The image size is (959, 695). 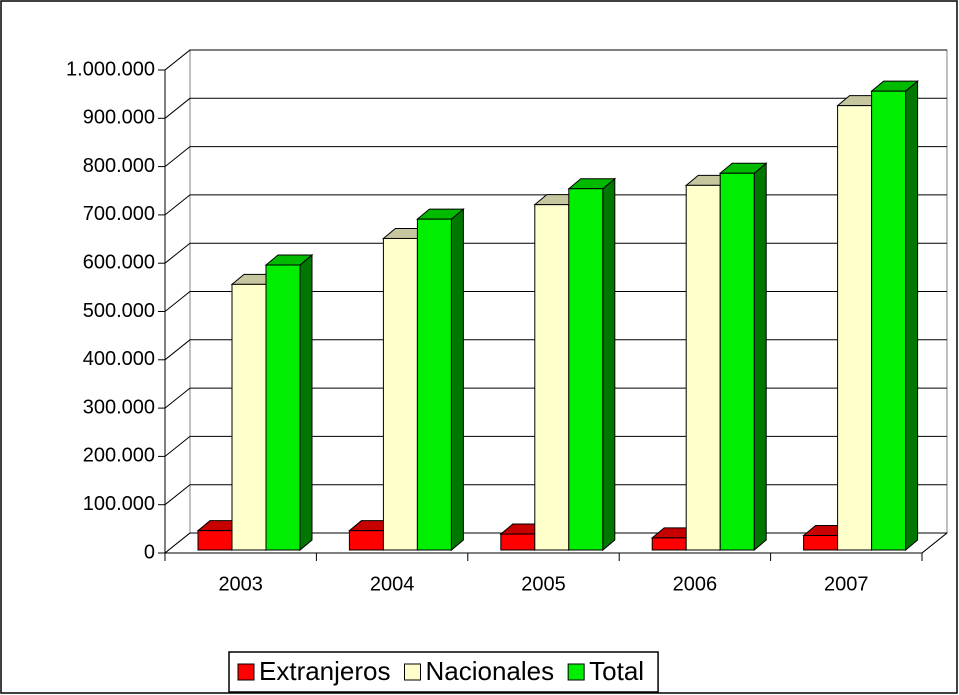 What do you see at coordinates (240, 584) in the screenshot?
I see `x-tick-label: 2003` at bounding box center [240, 584].